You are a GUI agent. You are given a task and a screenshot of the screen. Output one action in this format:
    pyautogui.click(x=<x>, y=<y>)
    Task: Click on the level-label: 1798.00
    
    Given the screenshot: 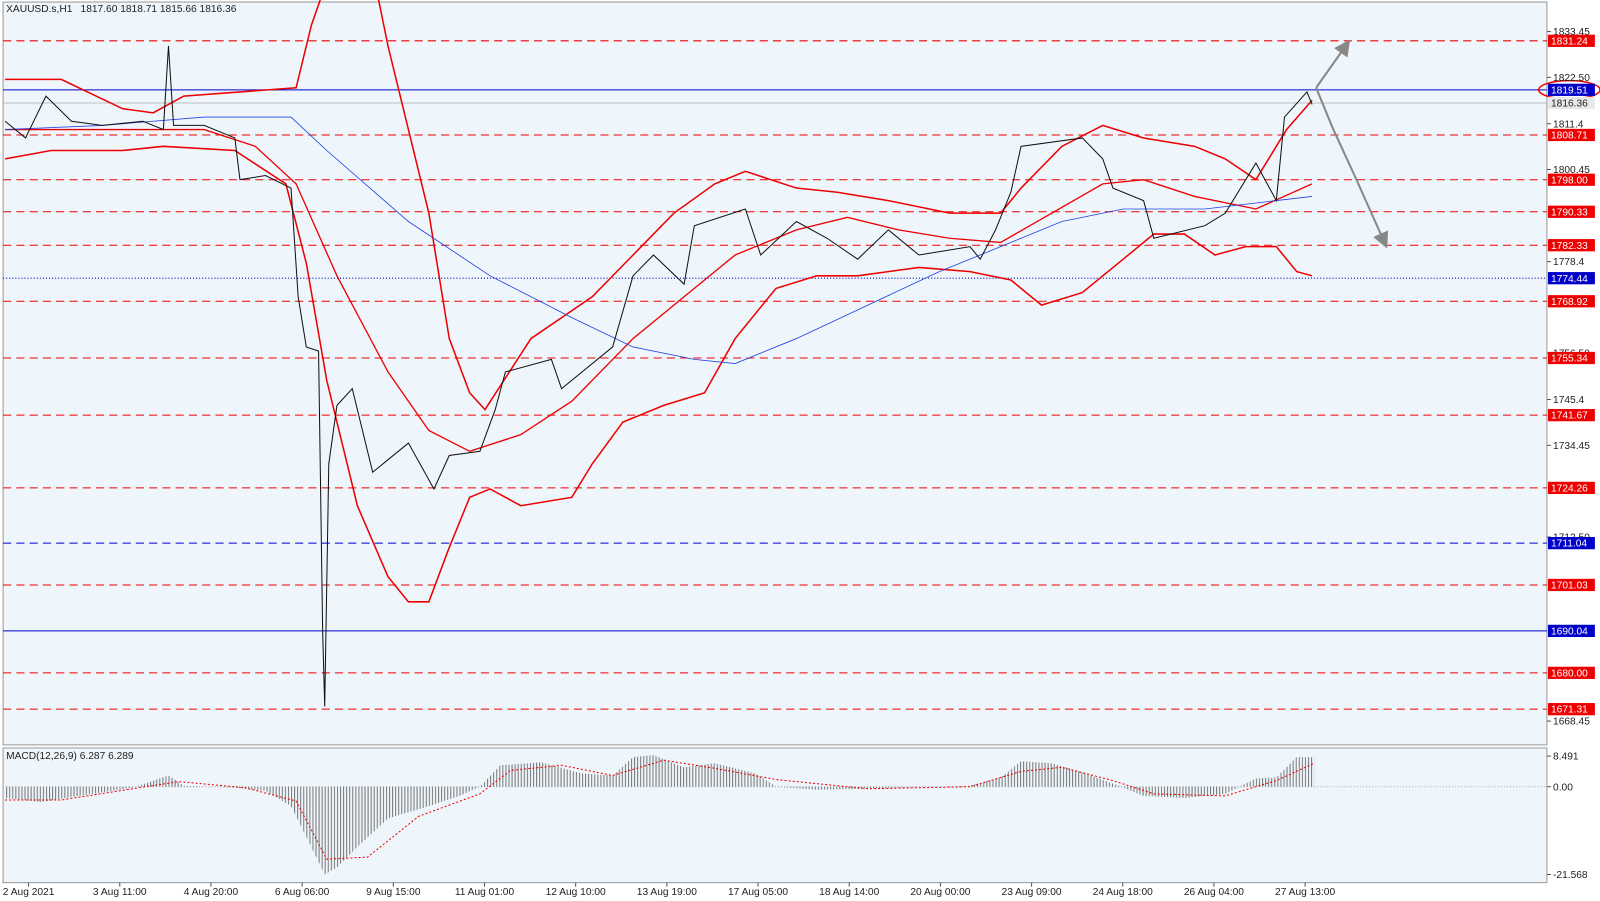 What is the action you would take?
    pyautogui.click(x=1569, y=180)
    